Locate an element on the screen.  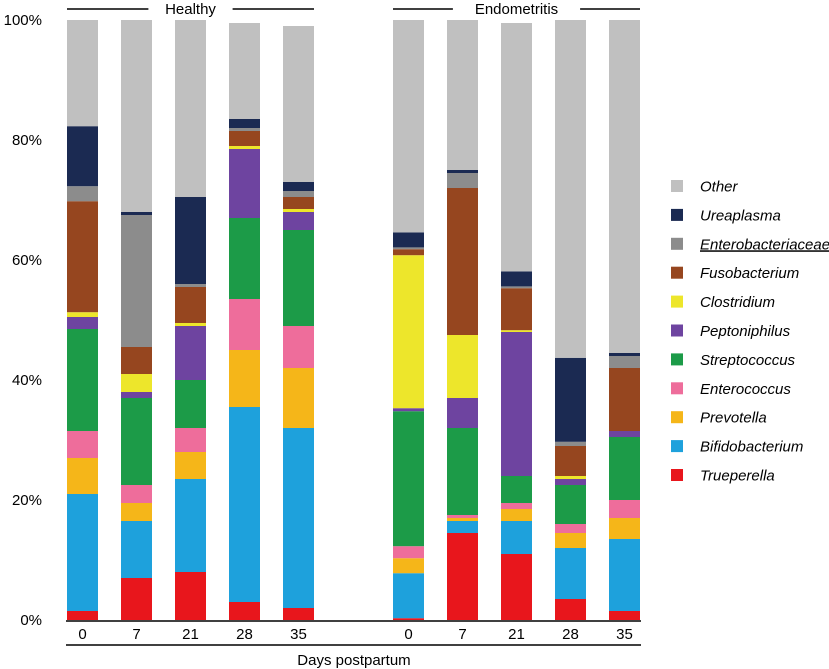
x-axis: Days postpartum 0 7 21 28 35 0 7 21 28 35 is located at coordinates (353, 644).